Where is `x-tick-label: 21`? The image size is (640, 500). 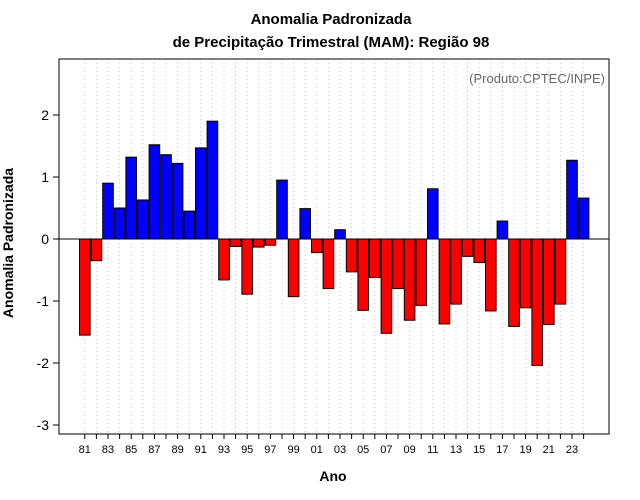
x-tick-label: 21 is located at coordinates (549, 450).